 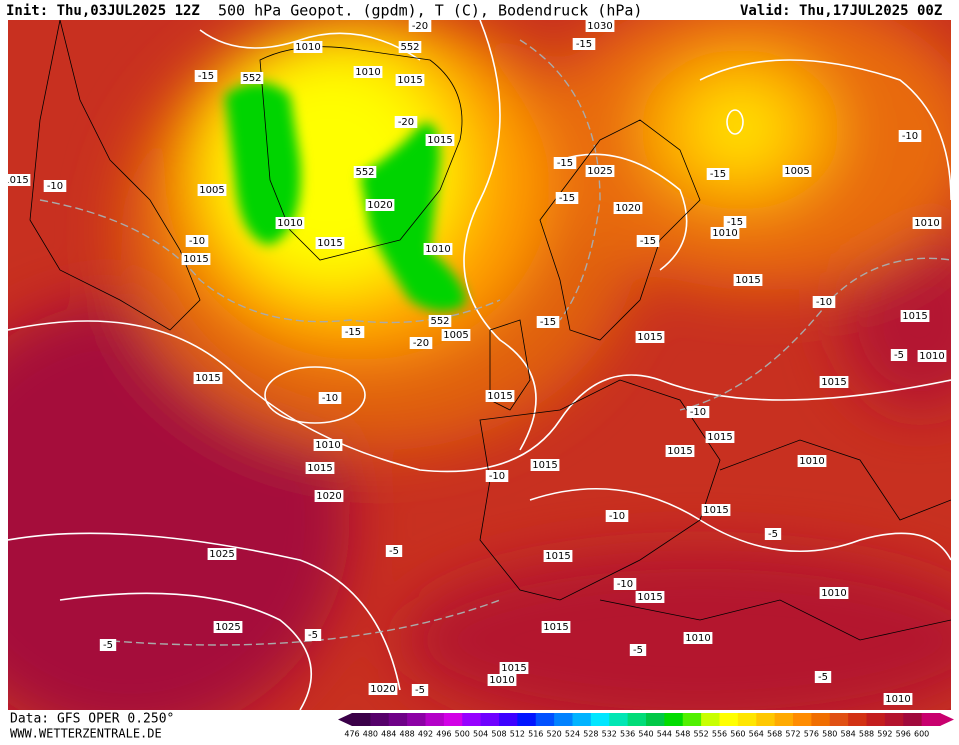 I want to click on colorbar-label: 508, so click(x=498, y=734).